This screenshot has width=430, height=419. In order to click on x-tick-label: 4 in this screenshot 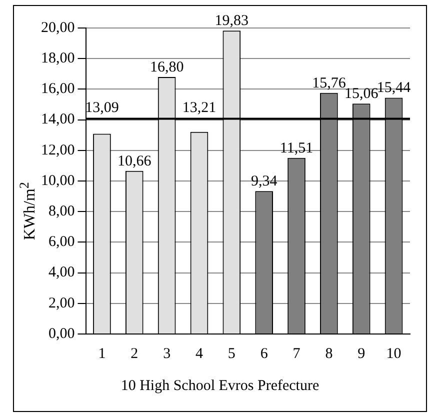, I will do `click(199, 354)`.